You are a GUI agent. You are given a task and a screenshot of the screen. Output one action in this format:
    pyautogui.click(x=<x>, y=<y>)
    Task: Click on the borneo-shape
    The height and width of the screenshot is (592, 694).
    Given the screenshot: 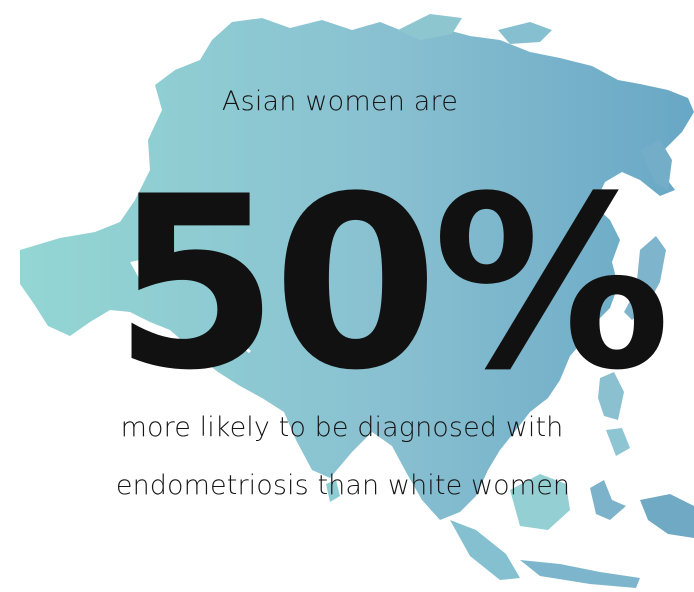 What is the action you would take?
    pyautogui.click(x=540, y=502)
    